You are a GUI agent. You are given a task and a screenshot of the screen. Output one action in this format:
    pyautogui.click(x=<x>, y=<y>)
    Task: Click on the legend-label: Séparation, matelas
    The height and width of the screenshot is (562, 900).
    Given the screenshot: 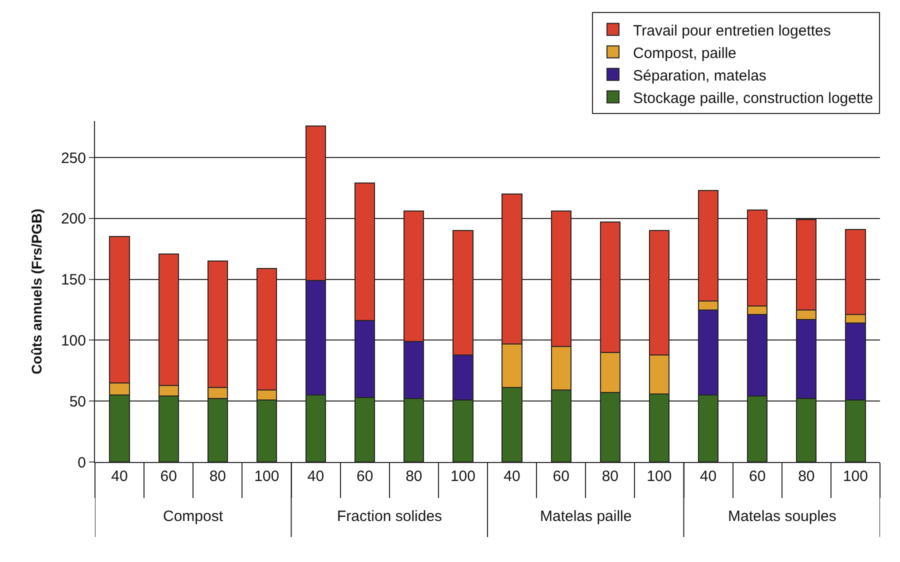 What is the action you would take?
    pyautogui.click(x=699, y=75)
    